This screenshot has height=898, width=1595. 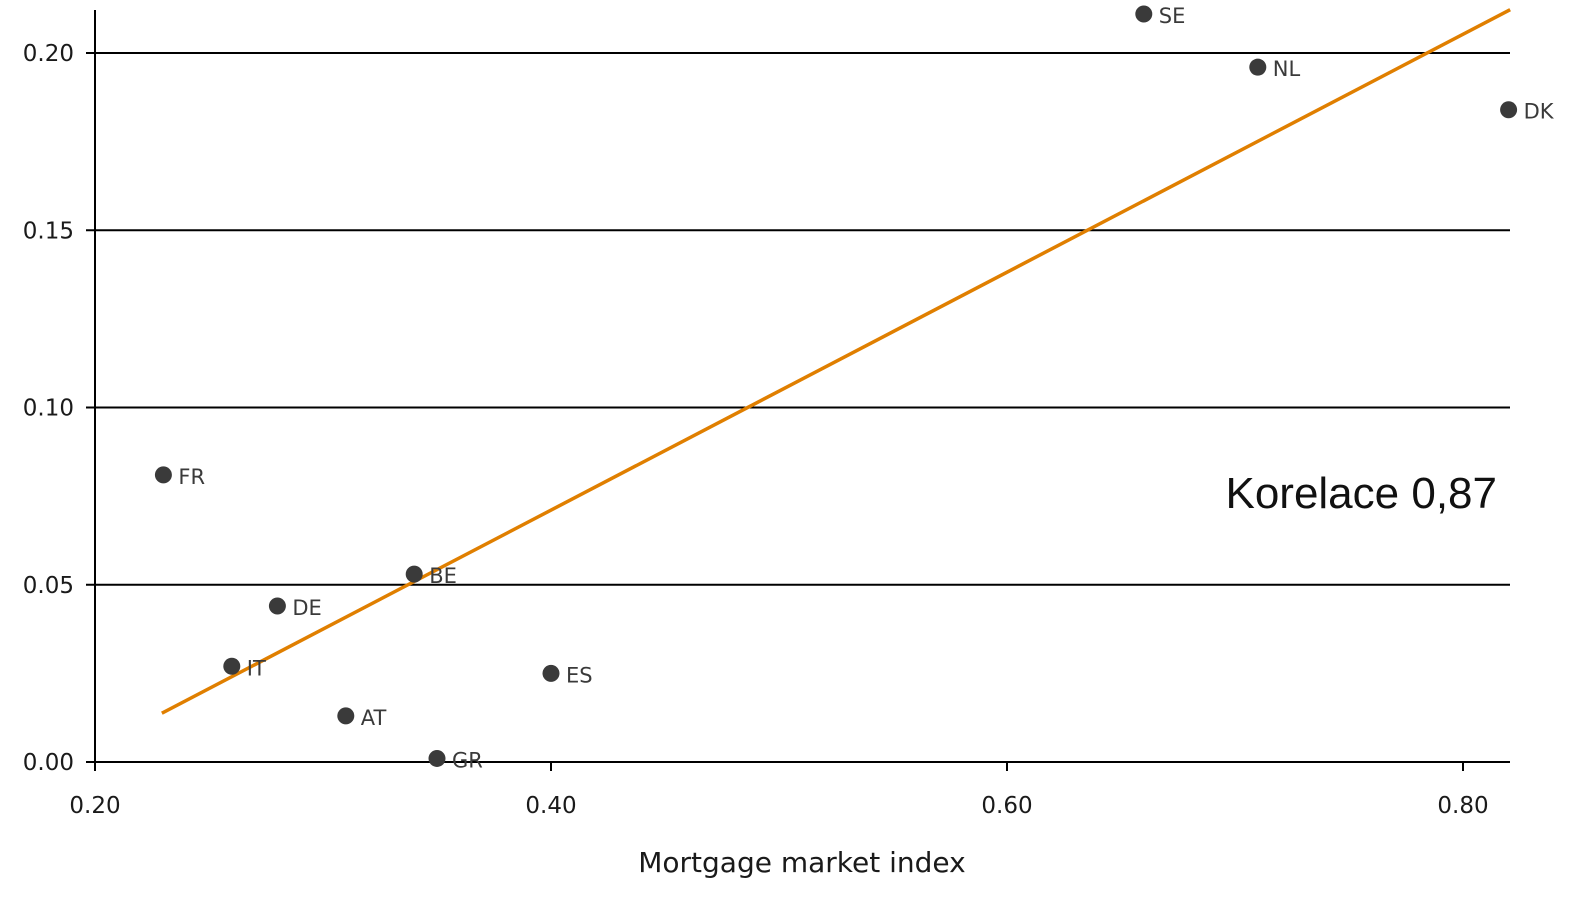 I want to click on y-tick-label: 0.15, so click(x=48, y=231).